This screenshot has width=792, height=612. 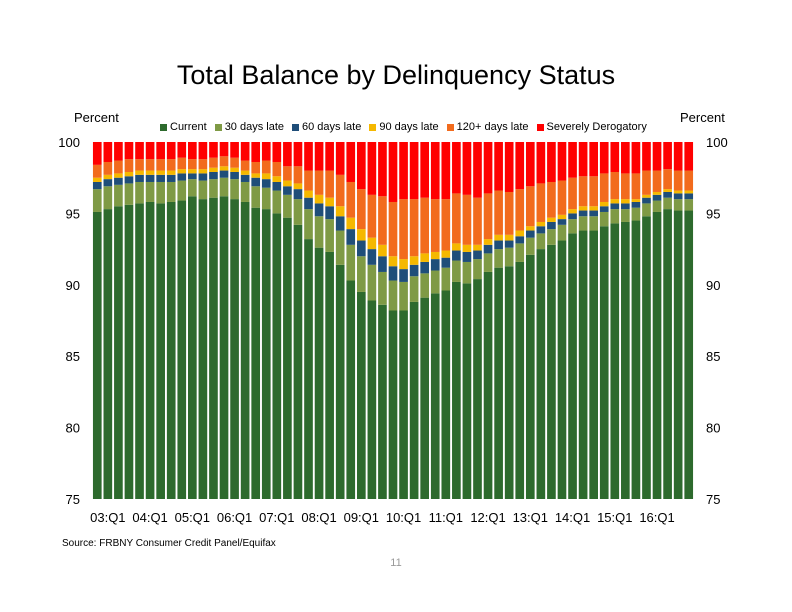 I want to click on x-tick-label: 10:Q1, so click(x=403, y=517).